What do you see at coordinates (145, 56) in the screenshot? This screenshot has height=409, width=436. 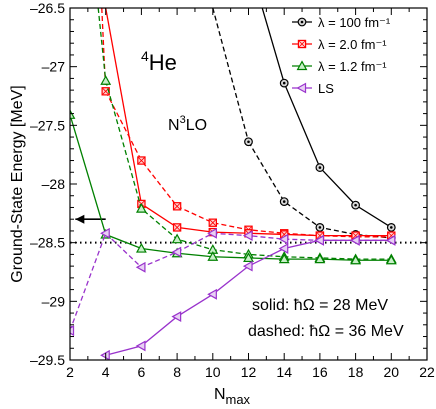 I see `nucleus-mass: 4` at bounding box center [145, 56].